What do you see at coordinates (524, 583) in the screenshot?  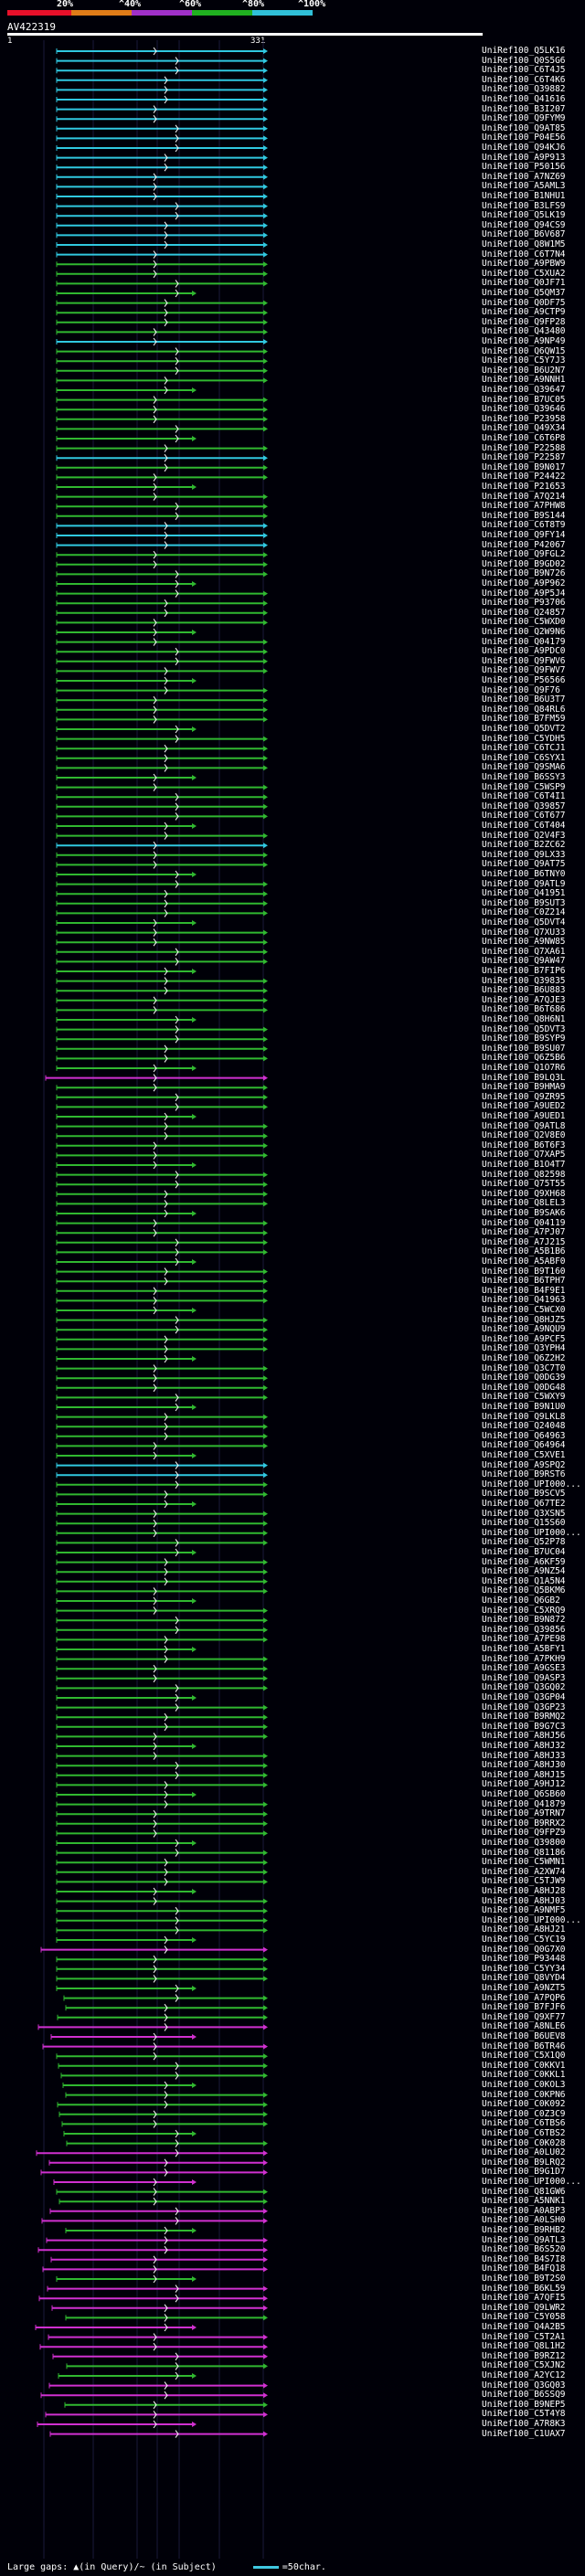 I see `hit-label: UniRef100_A9P962` at bounding box center [524, 583].